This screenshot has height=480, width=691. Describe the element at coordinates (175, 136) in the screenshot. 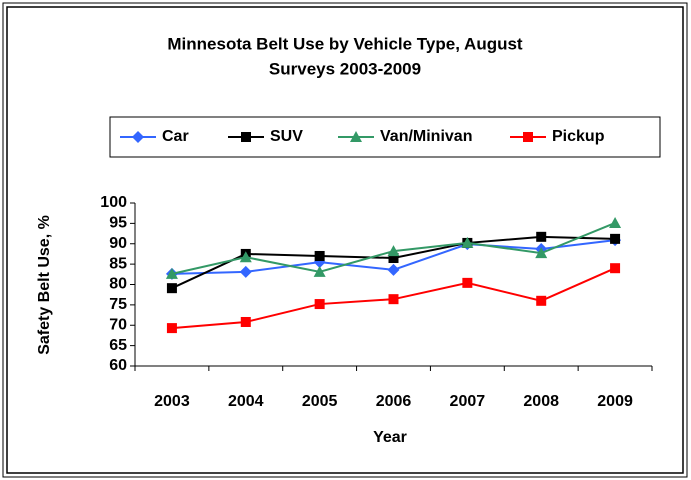

I see `legend-label: Car` at that location.